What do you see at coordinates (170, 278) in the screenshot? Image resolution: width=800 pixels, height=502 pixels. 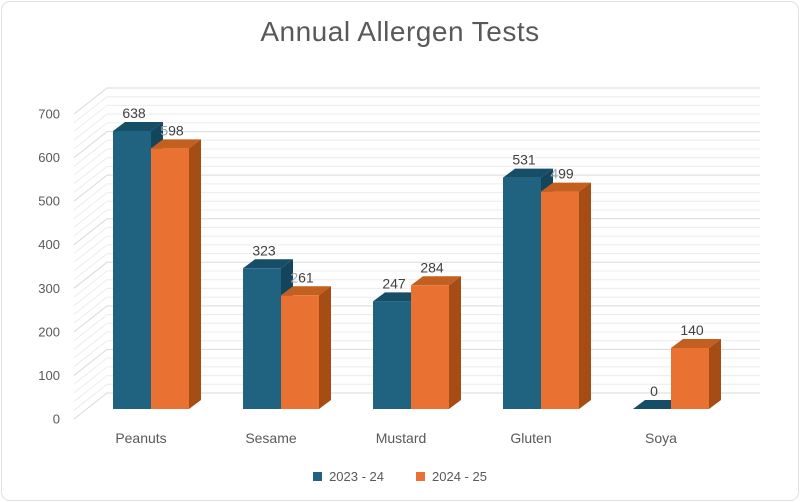 I see `bar-2024-25-peanuts` at bounding box center [170, 278].